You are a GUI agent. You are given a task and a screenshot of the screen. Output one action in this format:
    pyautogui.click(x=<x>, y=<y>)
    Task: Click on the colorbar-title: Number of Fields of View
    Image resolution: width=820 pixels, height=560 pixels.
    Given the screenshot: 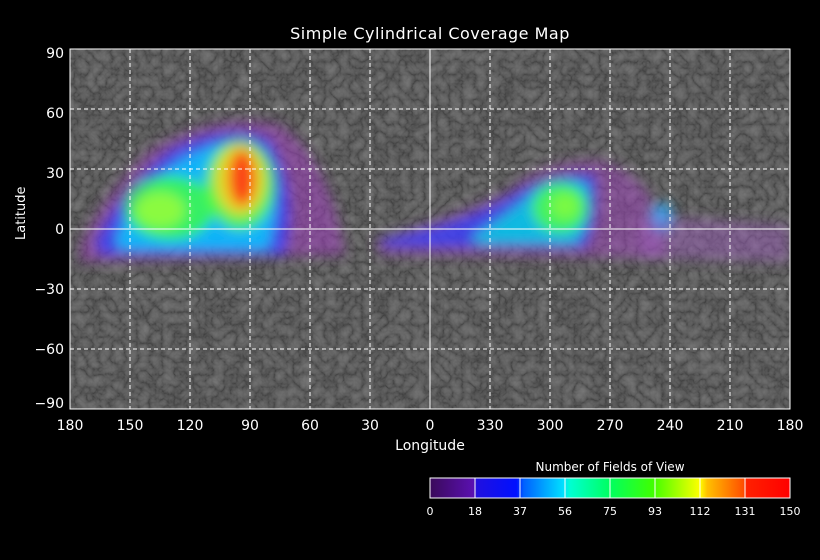 What is the action you would take?
    pyautogui.click(x=610, y=467)
    